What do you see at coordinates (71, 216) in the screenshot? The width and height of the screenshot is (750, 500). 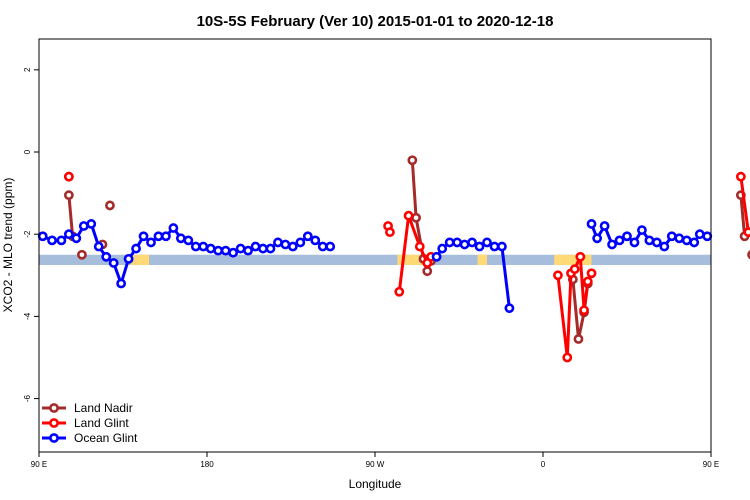 I see `land-nadir-line` at bounding box center [71, 216].